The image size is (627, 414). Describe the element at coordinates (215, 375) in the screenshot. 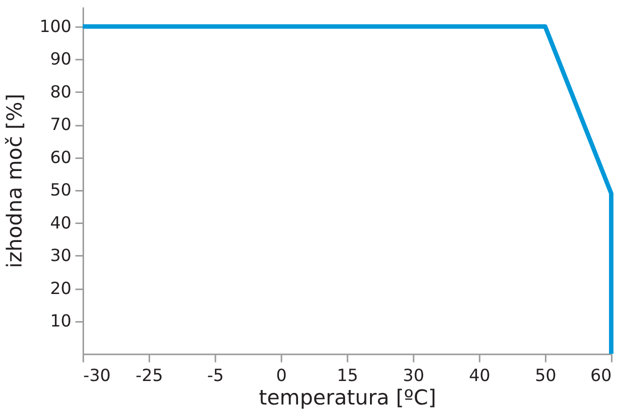

I see `x-tick-label: -5` at that location.